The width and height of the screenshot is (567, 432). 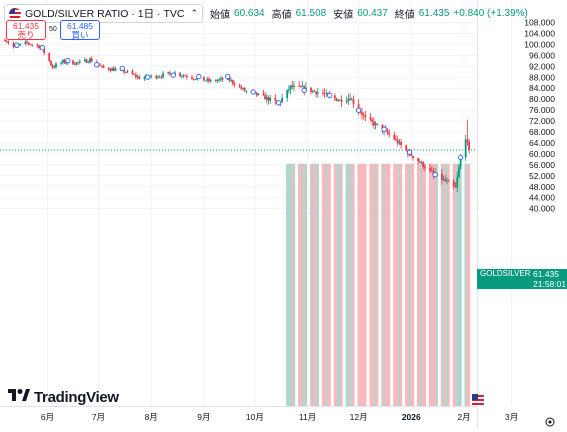 What do you see at coordinates (343, 15) in the screenshot?
I see `low-label: 安値` at bounding box center [343, 15].